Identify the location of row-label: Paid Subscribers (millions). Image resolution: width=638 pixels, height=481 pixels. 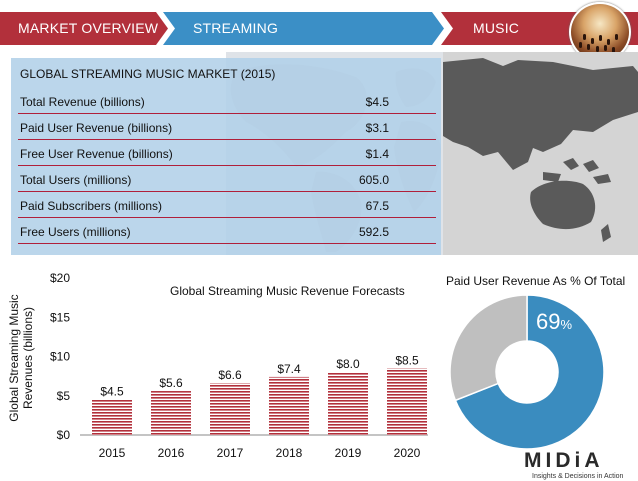
(91, 206).